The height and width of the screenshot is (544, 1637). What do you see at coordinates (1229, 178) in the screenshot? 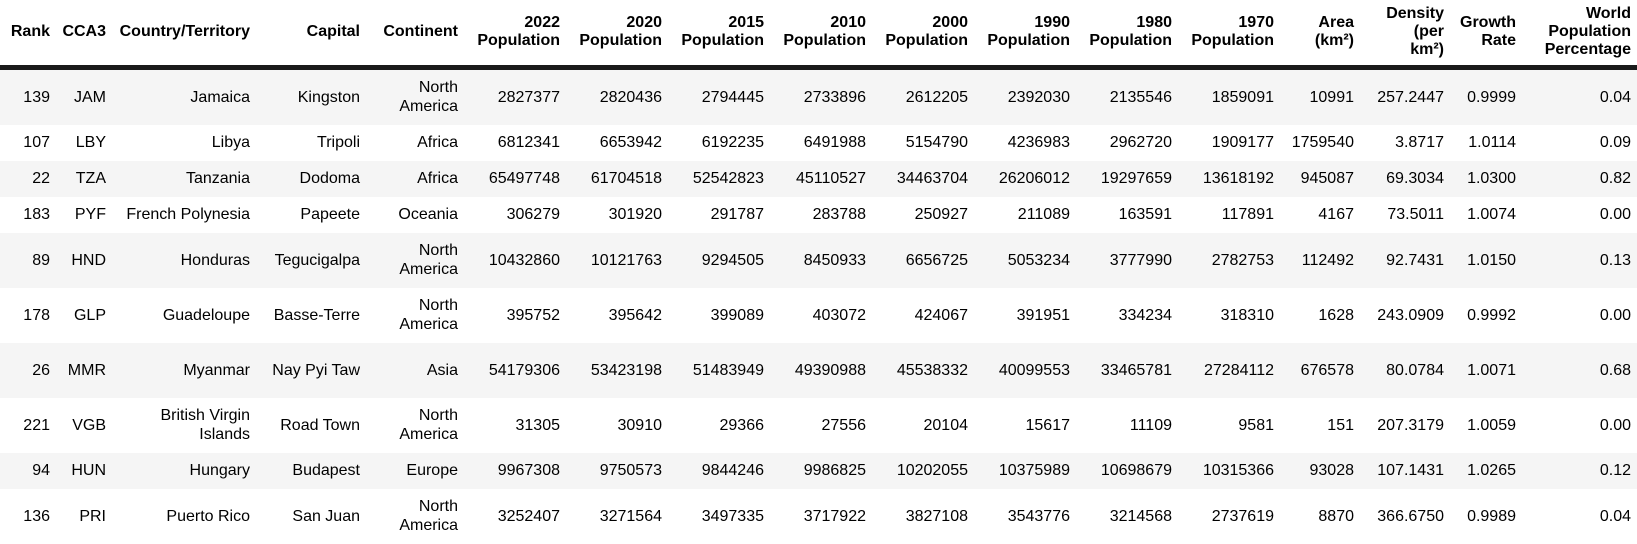
I see `table-cell: 13618192` at bounding box center [1229, 178].